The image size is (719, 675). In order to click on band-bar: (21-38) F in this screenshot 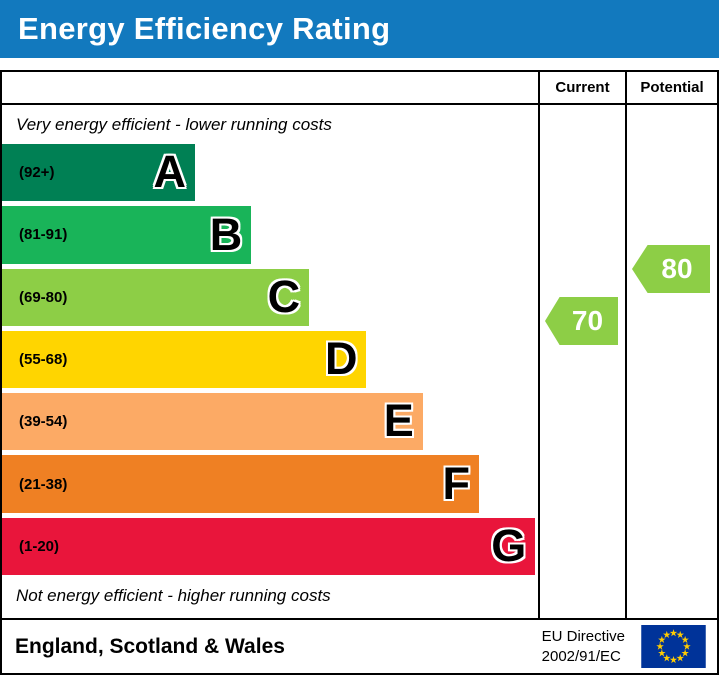, I will do `click(241, 484)`.